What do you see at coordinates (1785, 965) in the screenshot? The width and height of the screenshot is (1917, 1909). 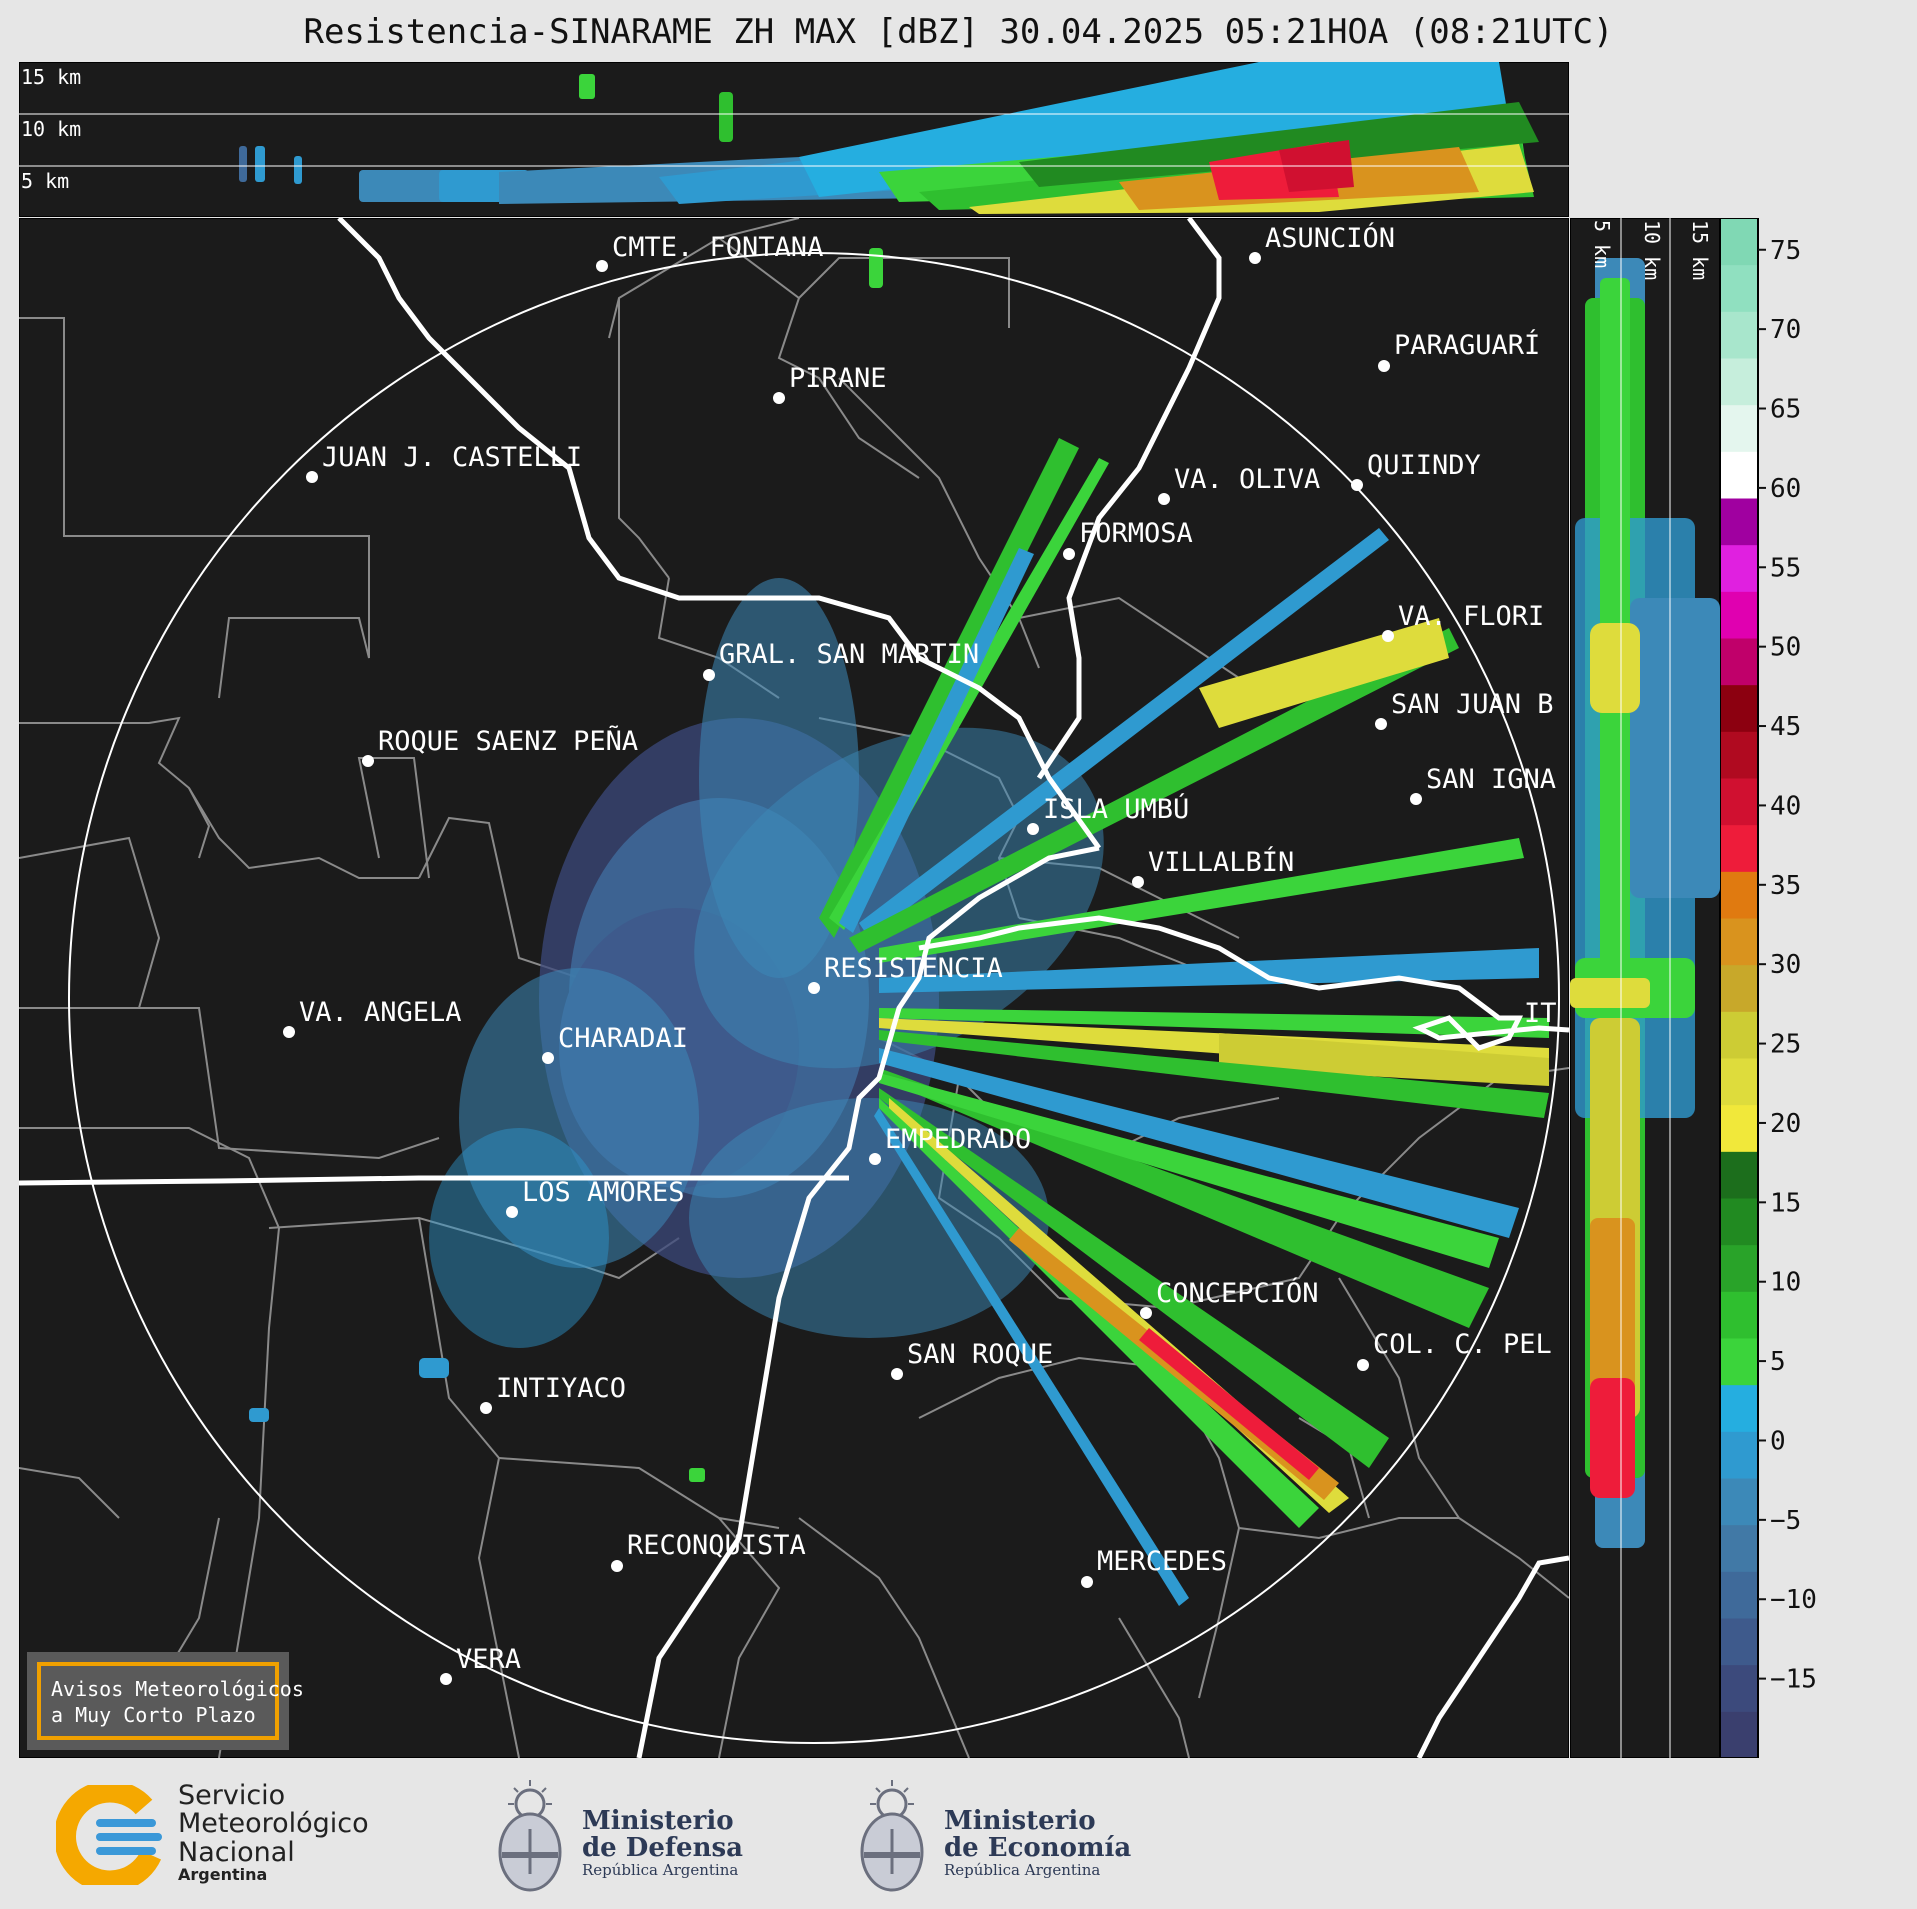 I see `colorbar-tick-label: 30` at bounding box center [1785, 965].